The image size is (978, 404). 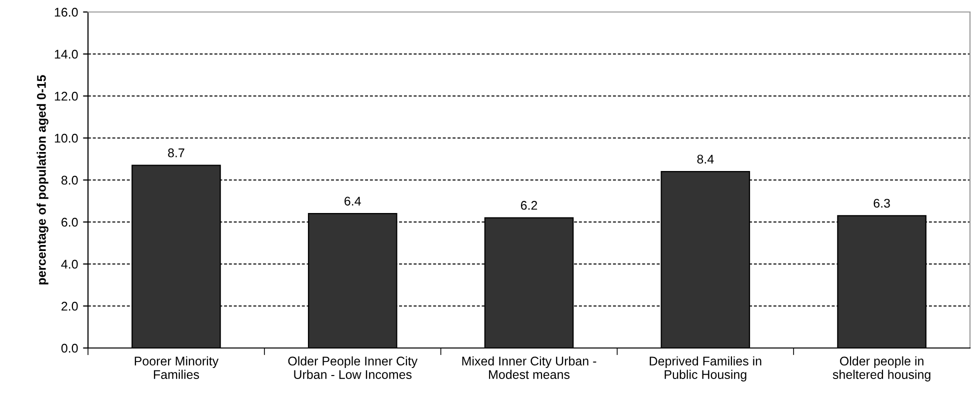 I want to click on y-tick-label: 14.0, so click(x=66, y=54).